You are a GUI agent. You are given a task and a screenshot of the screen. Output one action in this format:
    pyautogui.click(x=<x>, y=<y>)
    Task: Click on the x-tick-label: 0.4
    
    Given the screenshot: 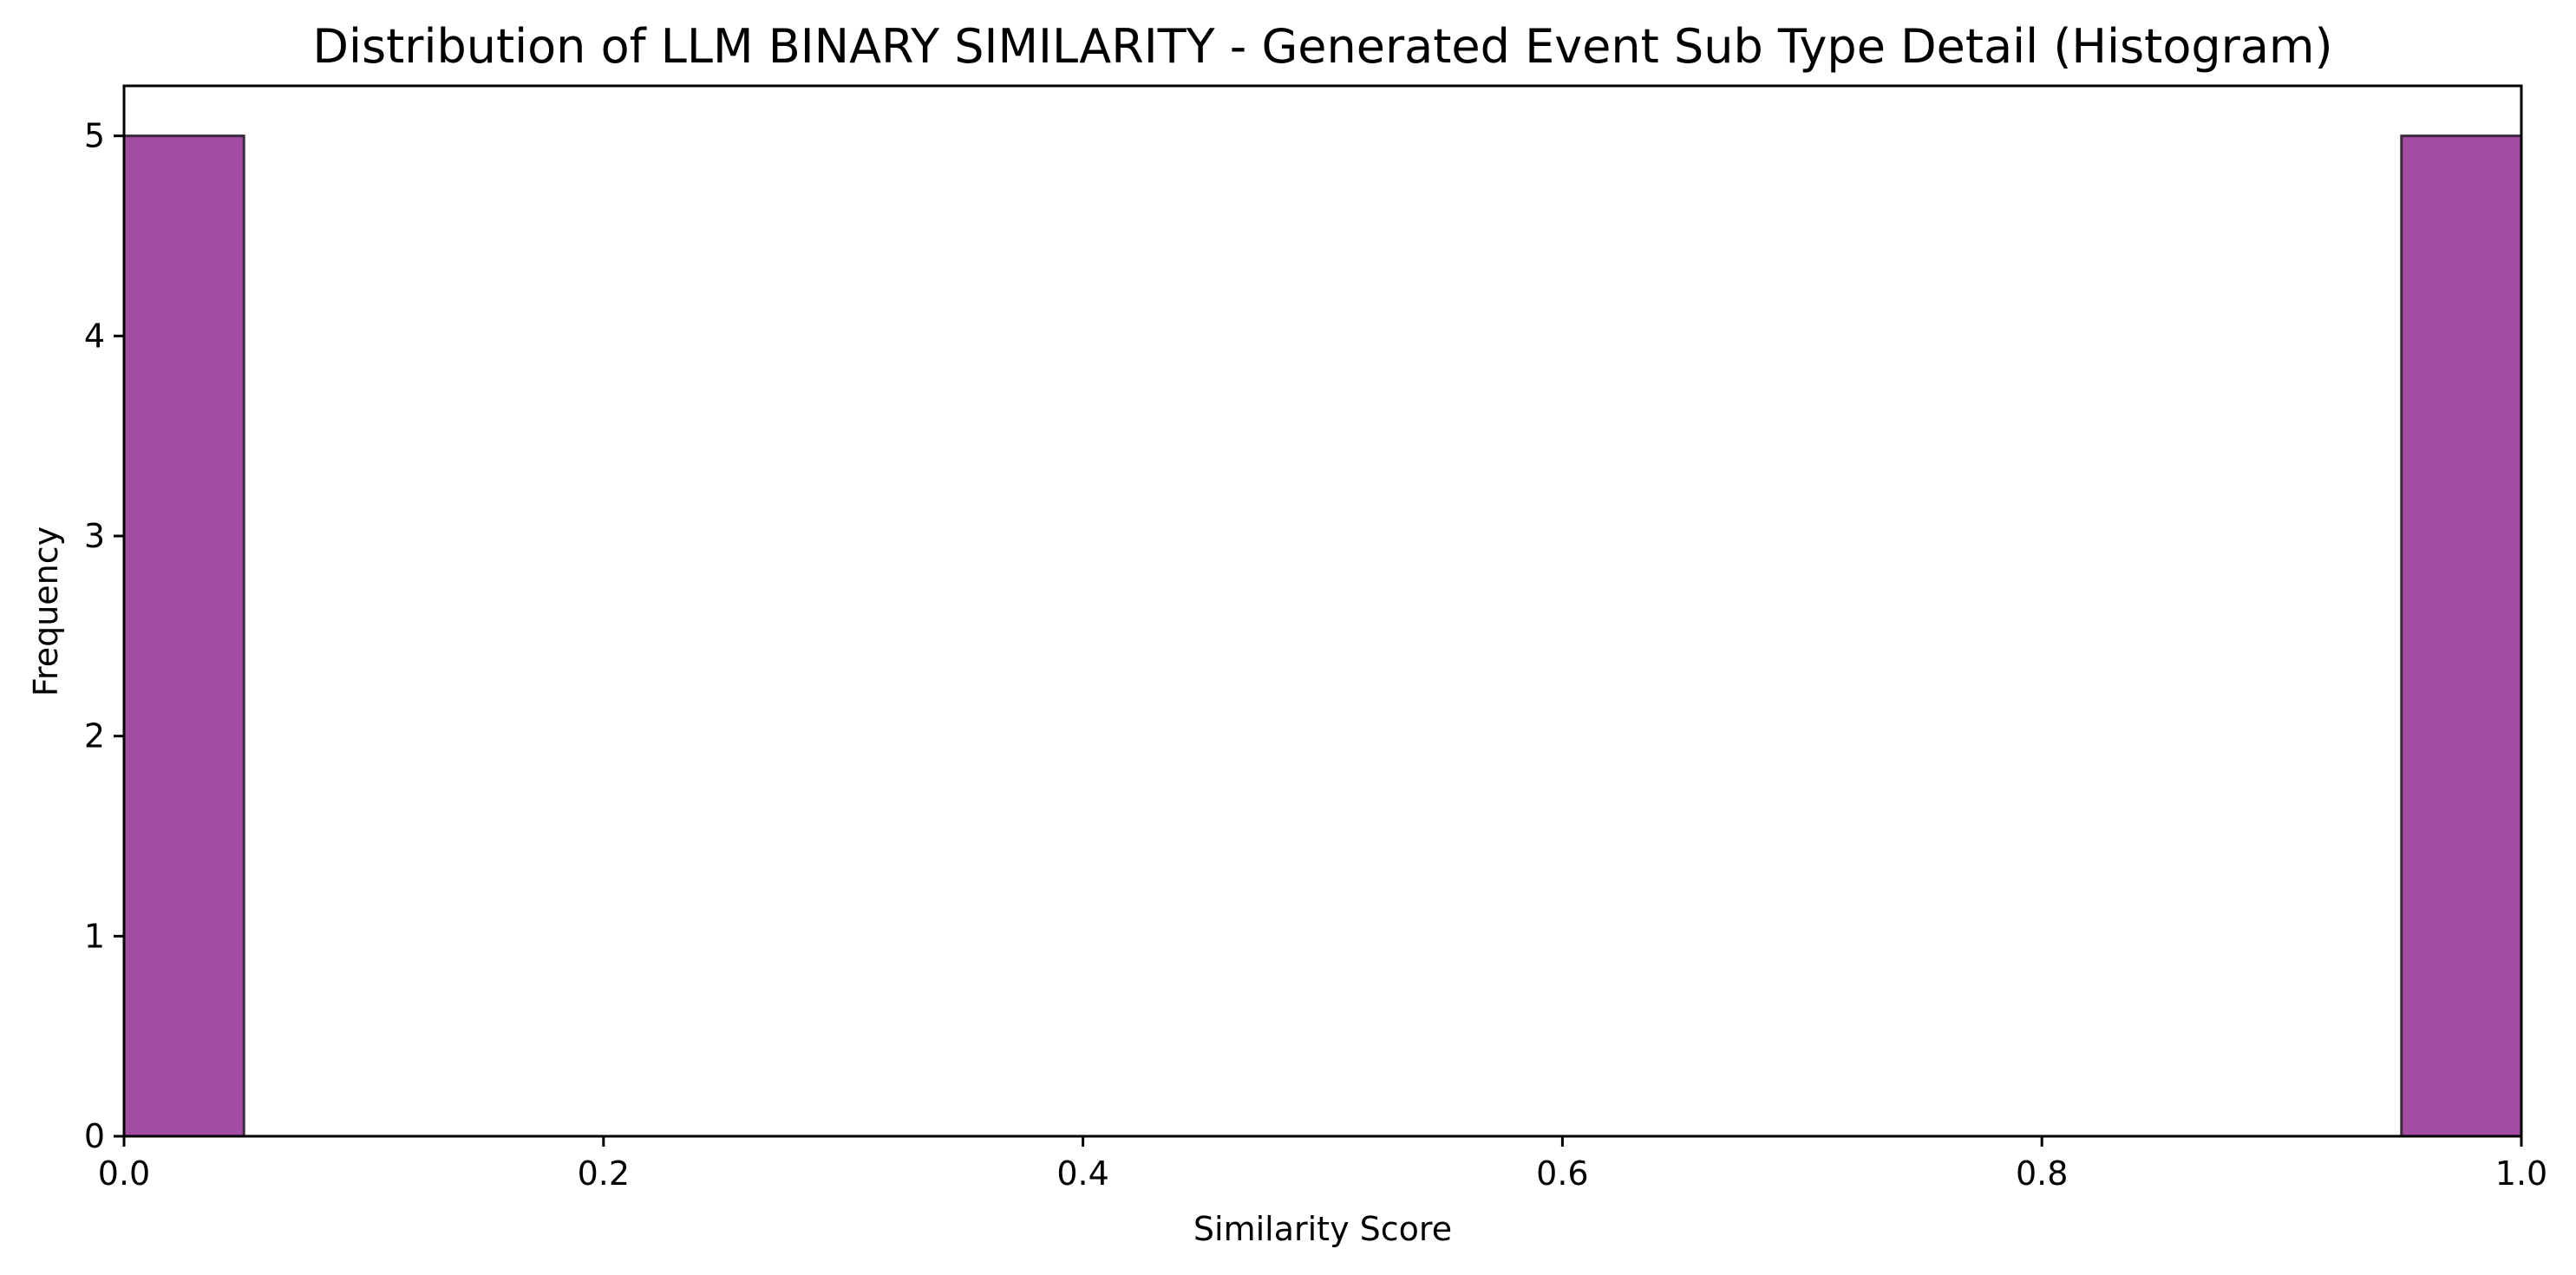 What is the action you would take?
    pyautogui.click(x=1082, y=1173)
    